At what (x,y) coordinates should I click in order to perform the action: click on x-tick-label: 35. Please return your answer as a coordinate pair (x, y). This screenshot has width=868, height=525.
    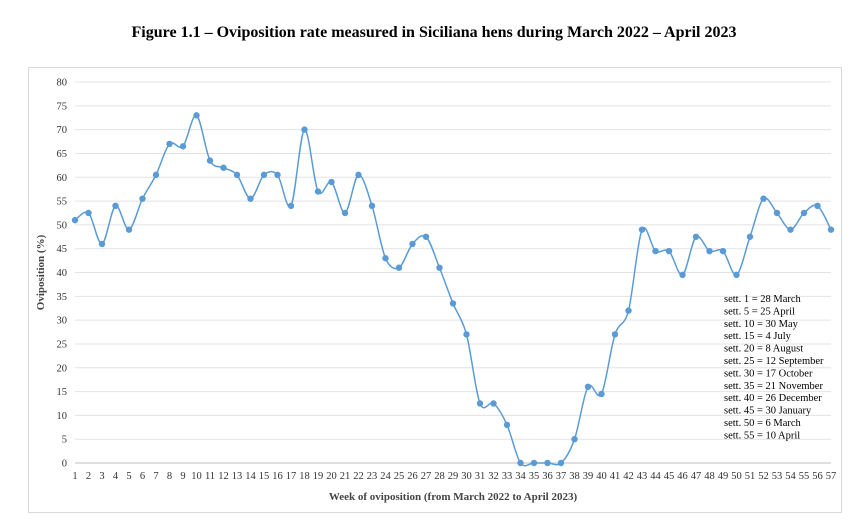
    Looking at the image, I should click on (534, 476).